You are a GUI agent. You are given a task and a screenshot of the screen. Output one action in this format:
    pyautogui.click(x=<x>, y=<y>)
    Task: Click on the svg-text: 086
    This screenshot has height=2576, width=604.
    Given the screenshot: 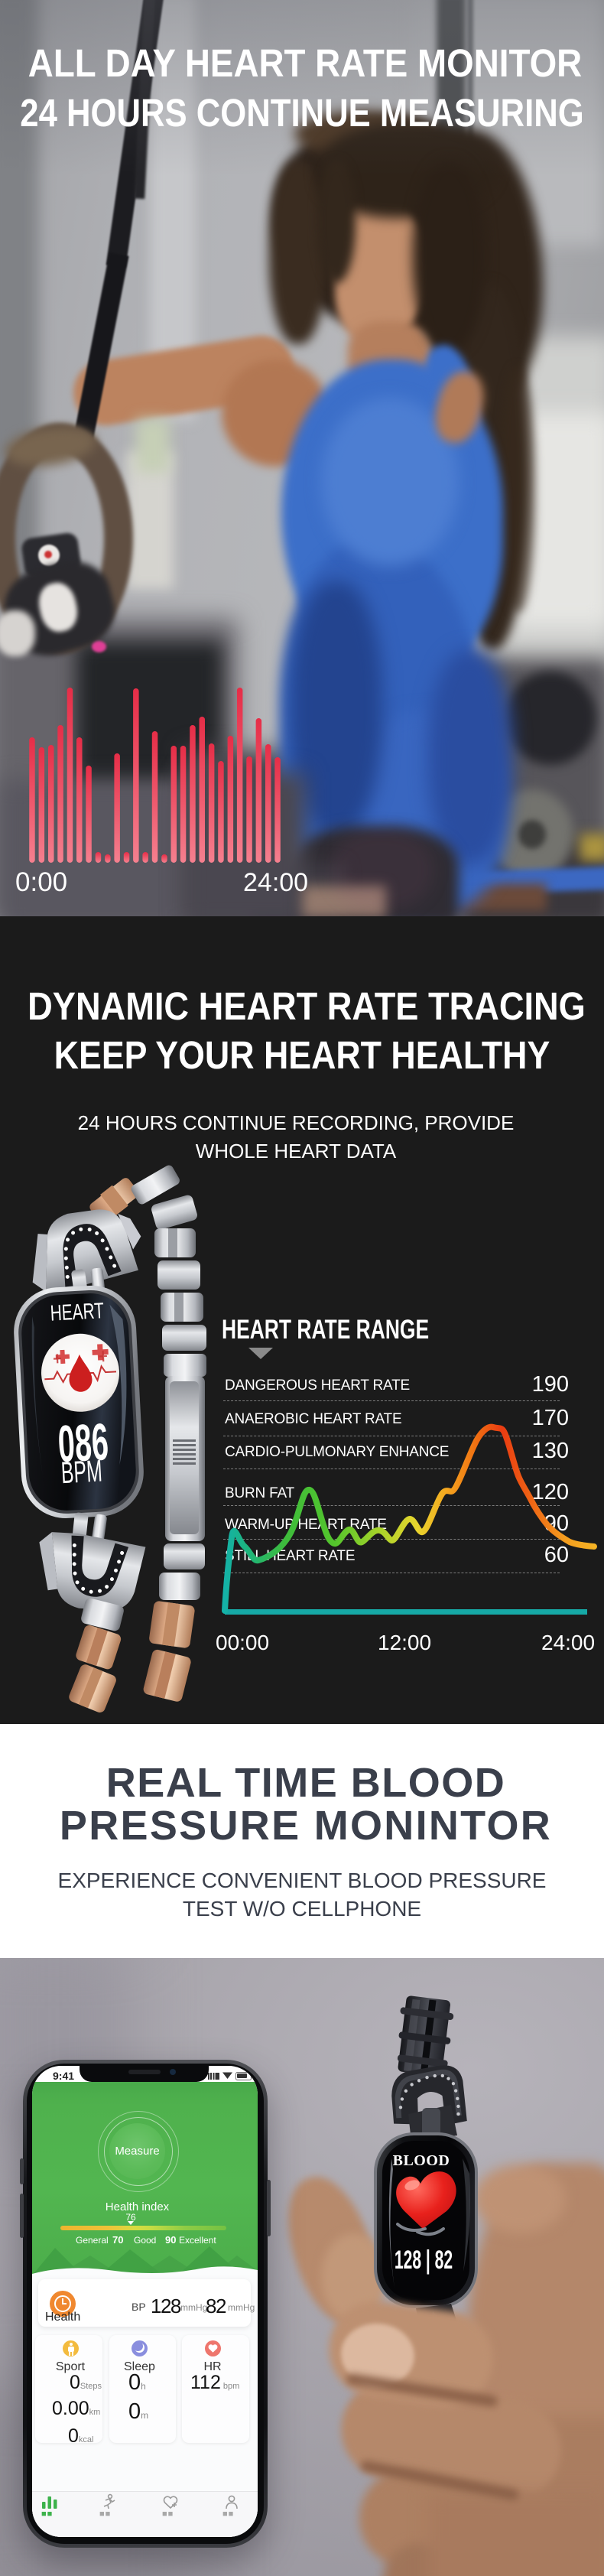 What is the action you would take?
    pyautogui.click(x=83, y=1443)
    